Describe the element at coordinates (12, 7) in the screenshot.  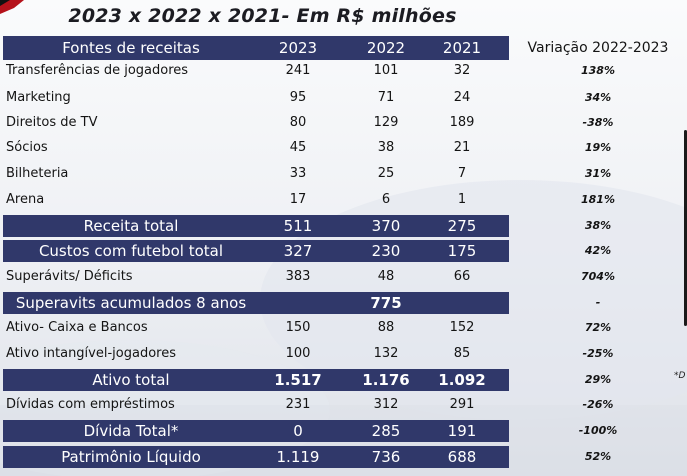
I see `logo-icon` at that location.